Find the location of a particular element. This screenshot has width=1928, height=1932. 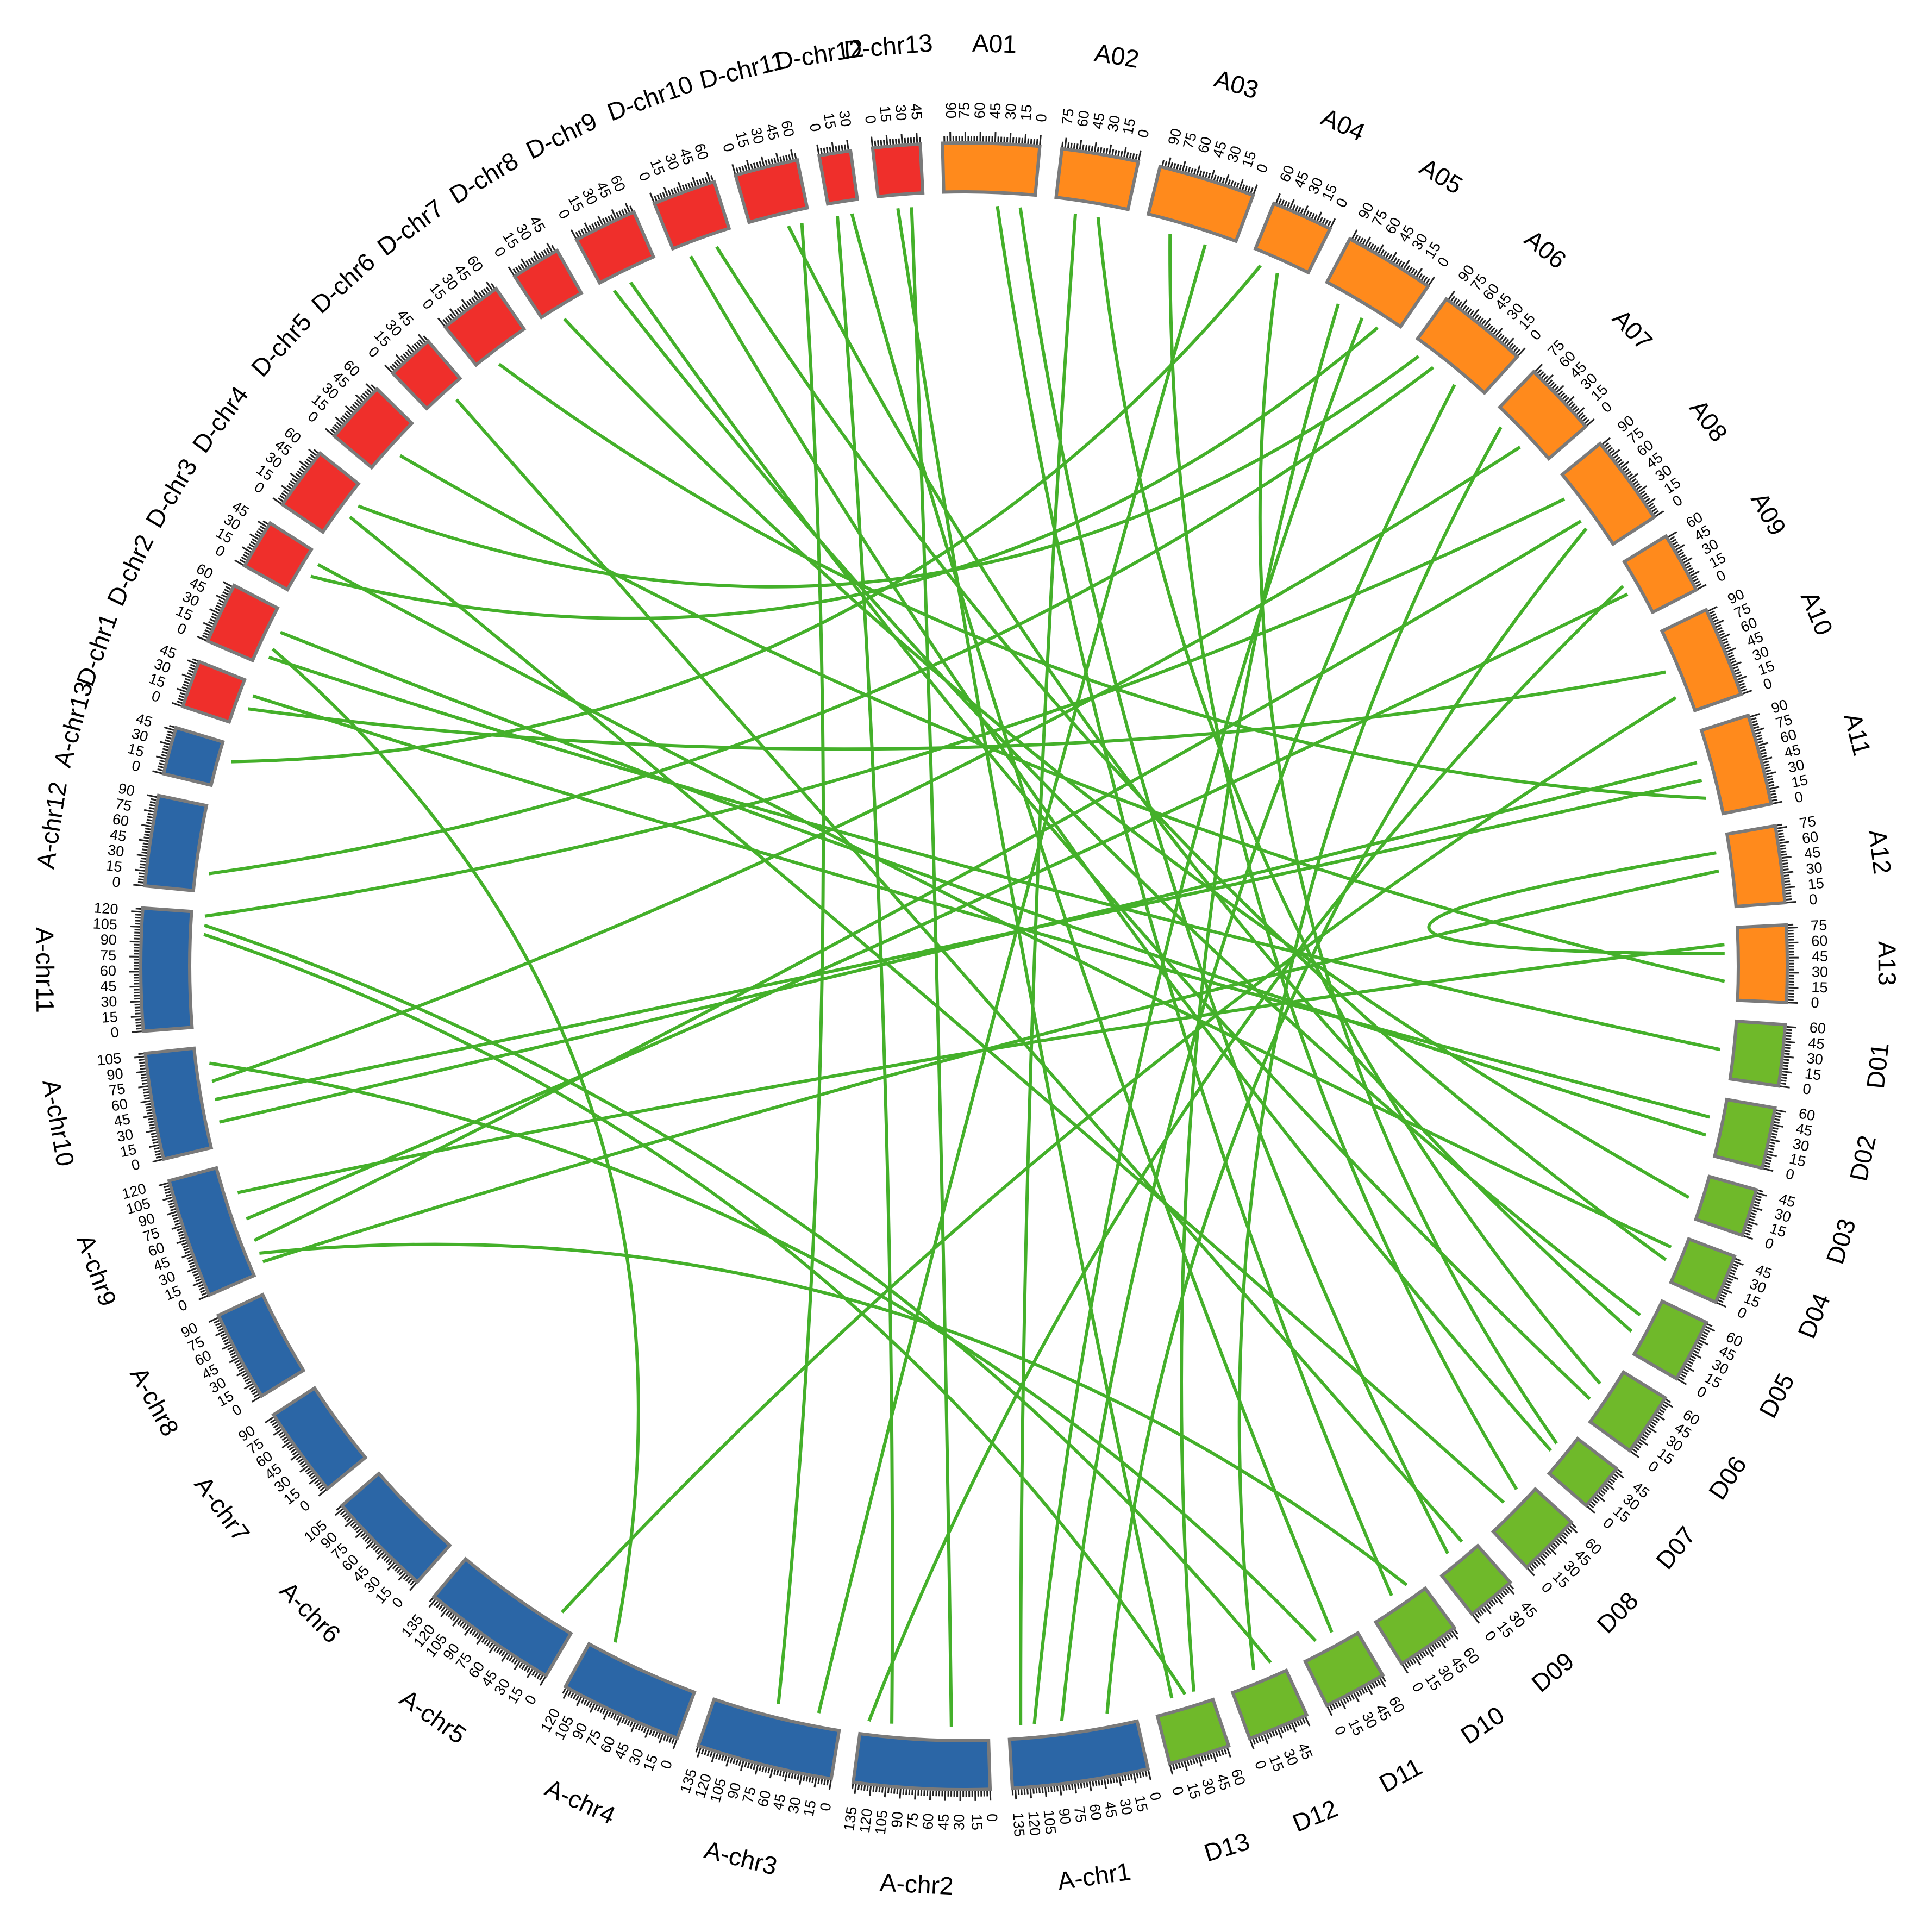

synteny-link is located at coordinates (746, 514).